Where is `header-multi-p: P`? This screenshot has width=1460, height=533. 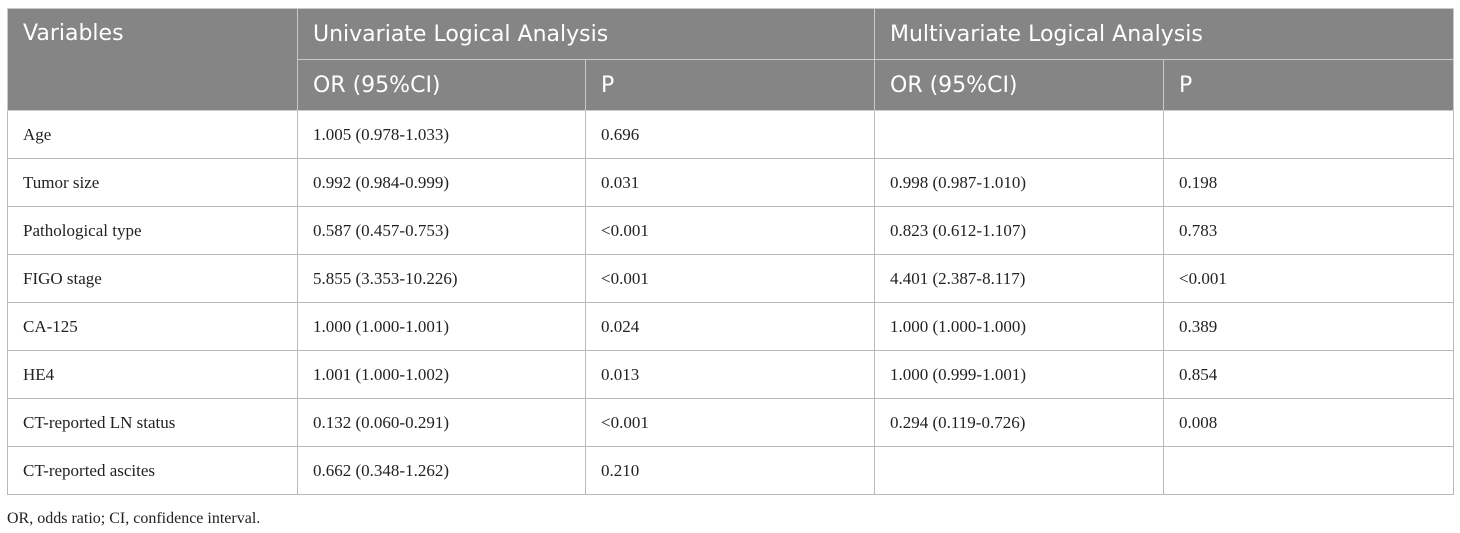 header-multi-p: P is located at coordinates (1308, 85).